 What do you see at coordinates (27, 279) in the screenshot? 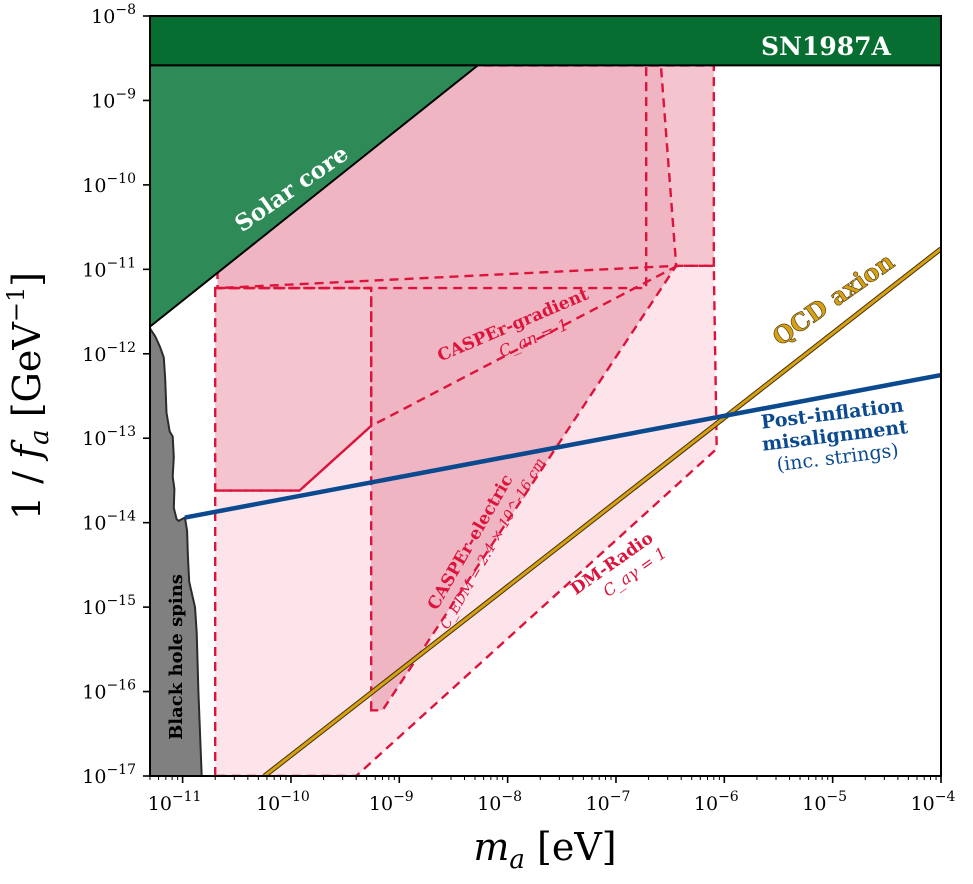
I see `y-axis-title-close: ]` at bounding box center [27, 279].